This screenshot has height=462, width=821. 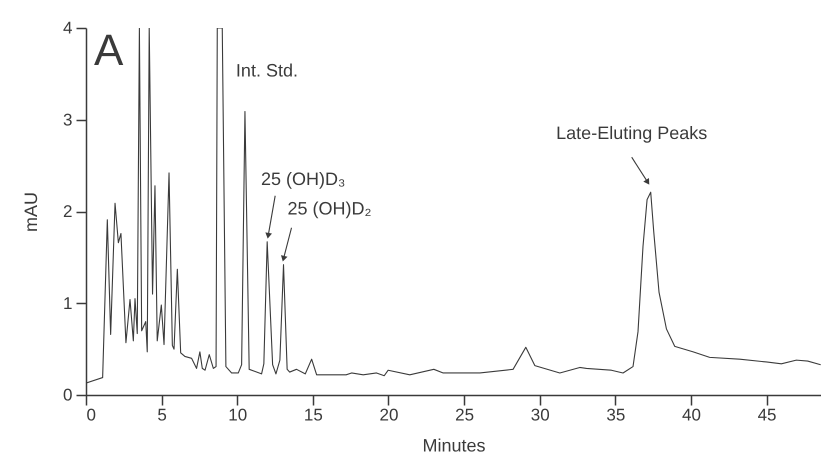 What do you see at coordinates (67, 120) in the screenshot?
I see `y-tick-label: 3` at bounding box center [67, 120].